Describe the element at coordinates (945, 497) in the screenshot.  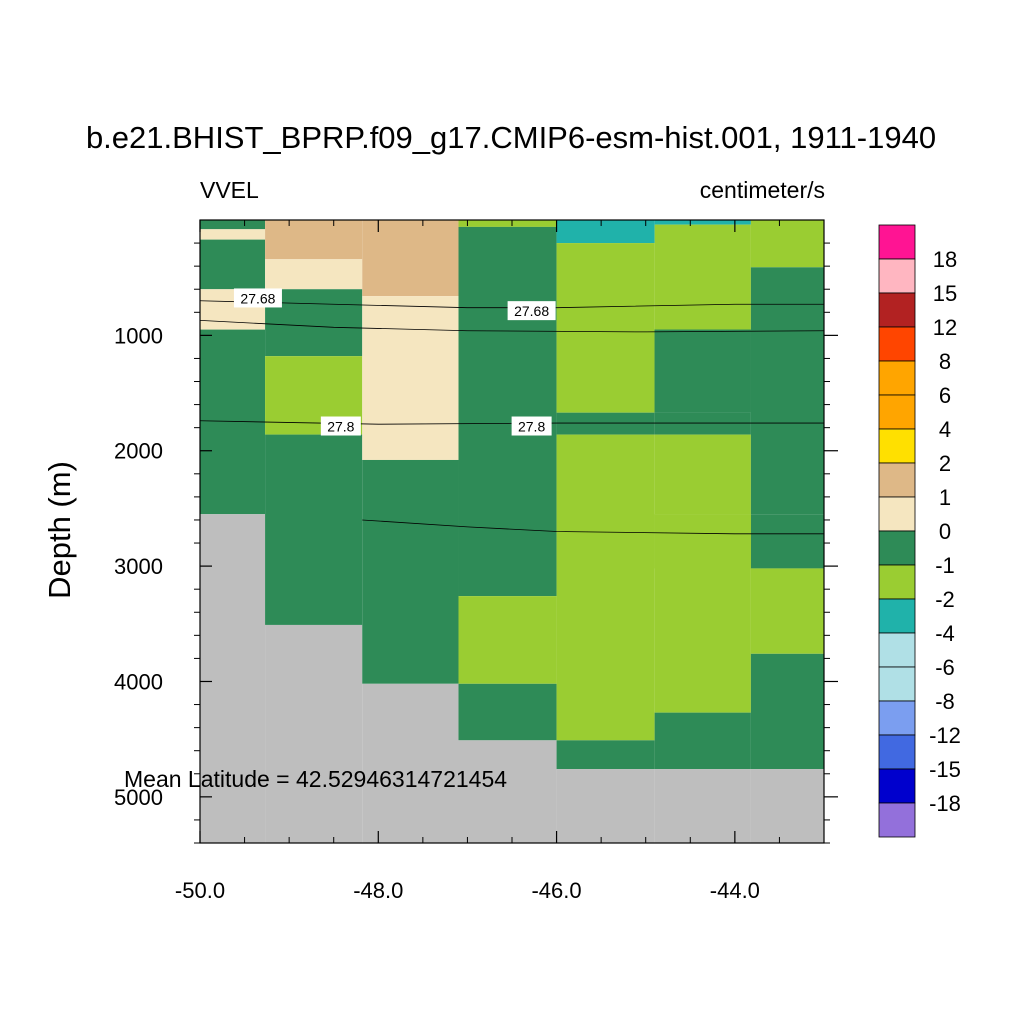
I see `colorbar-label: 1` at that location.